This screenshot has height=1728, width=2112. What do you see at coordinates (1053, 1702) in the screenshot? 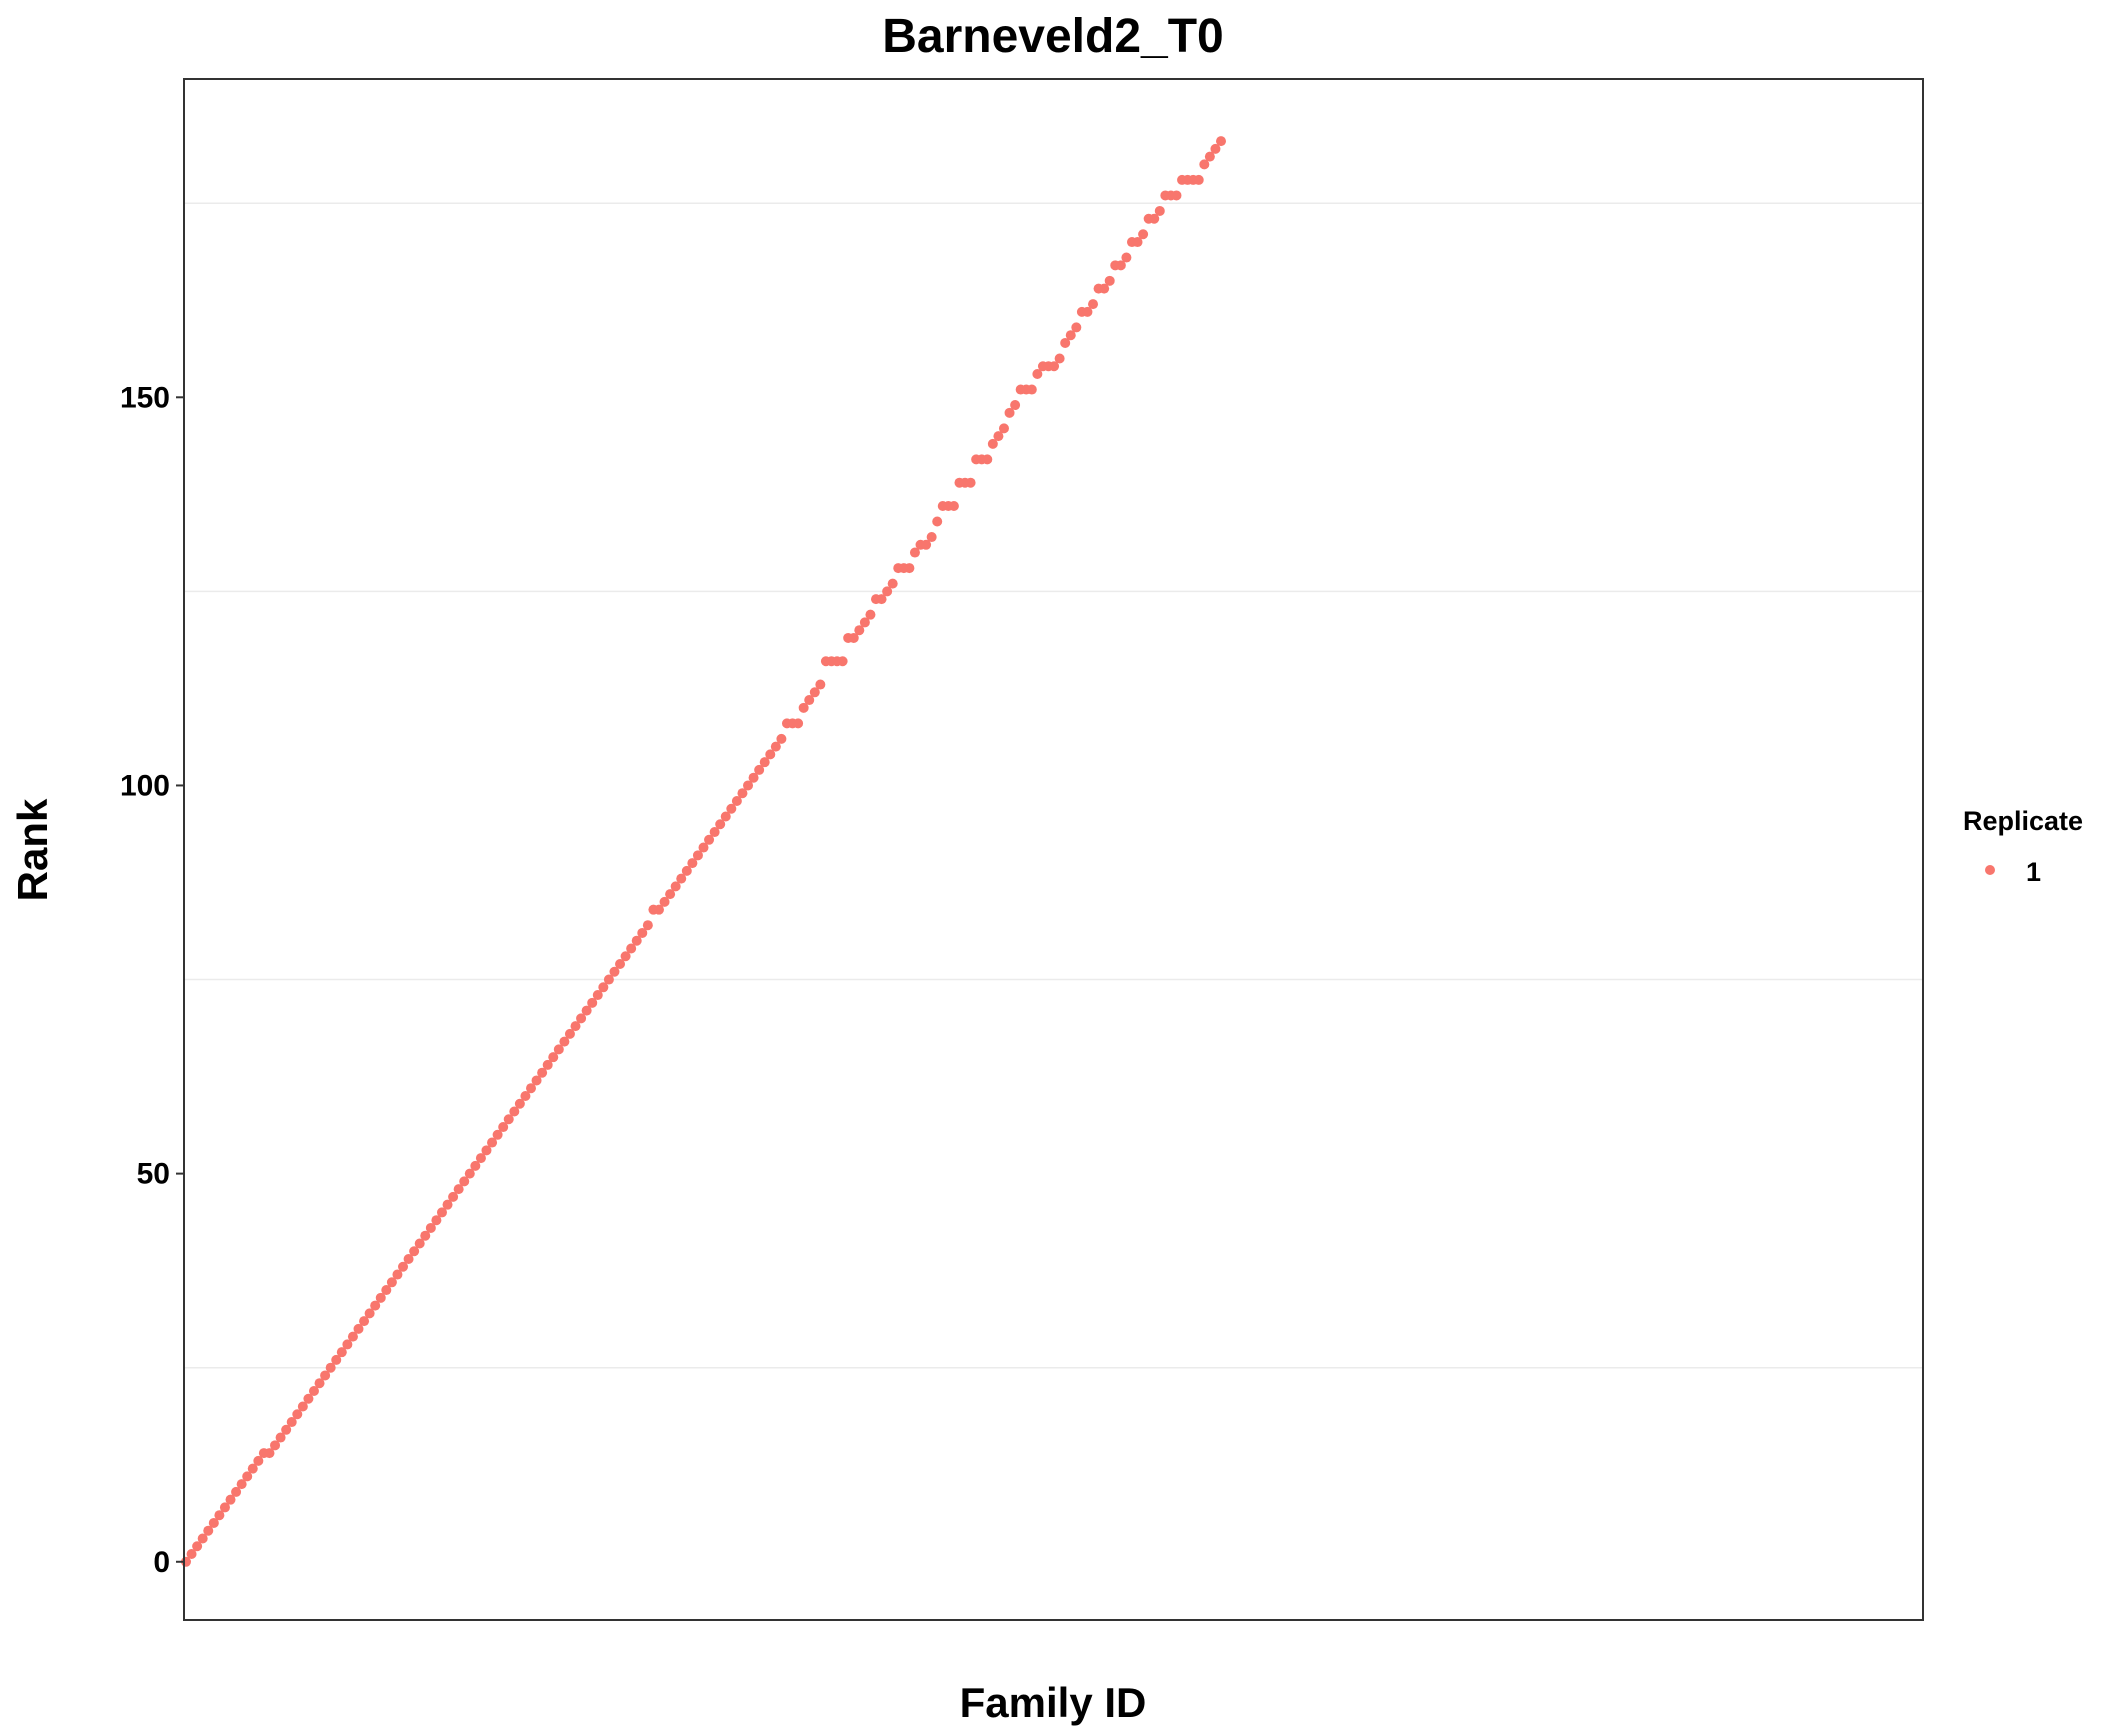
I see `x-axis-title: Family ID` at bounding box center [1053, 1702].